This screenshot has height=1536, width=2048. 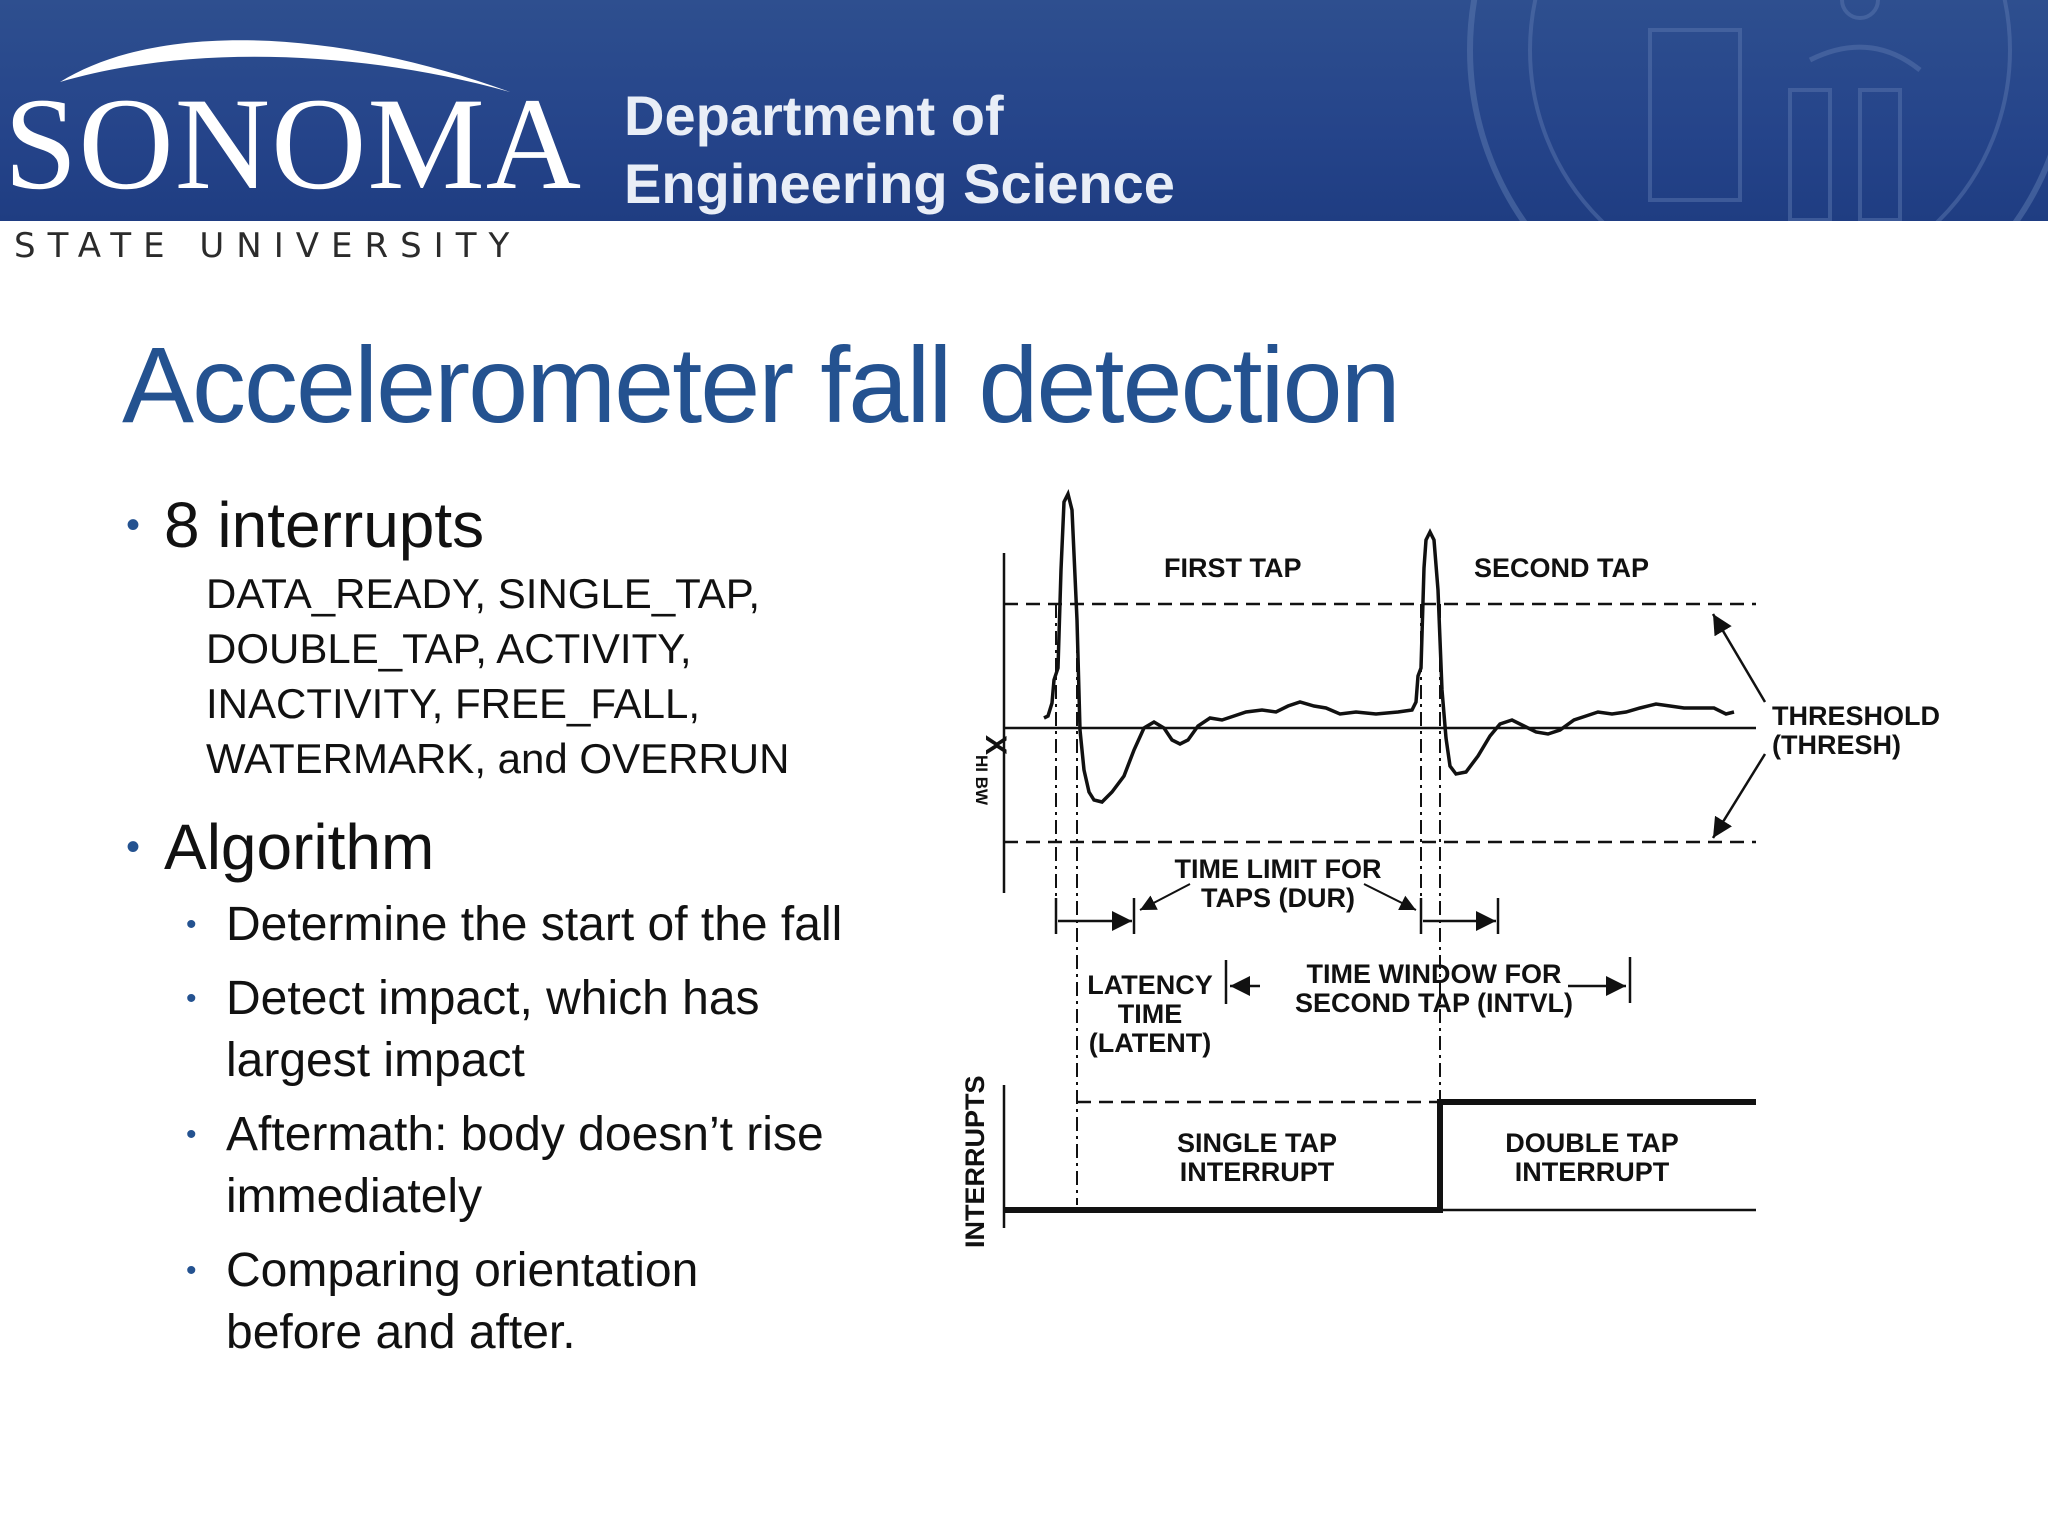 What do you see at coordinates (525, 1134) in the screenshot?
I see `step-line: Aftermath: body doesn’t rise` at bounding box center [525, 1134].